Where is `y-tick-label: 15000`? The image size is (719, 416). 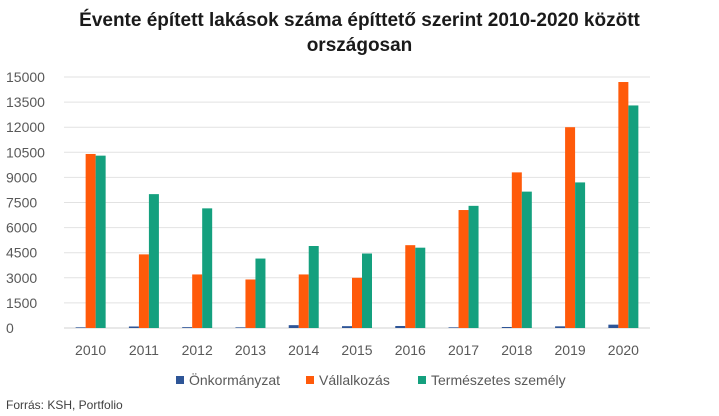 y-tick-label: 15000 is located at coordinates (25, 77).